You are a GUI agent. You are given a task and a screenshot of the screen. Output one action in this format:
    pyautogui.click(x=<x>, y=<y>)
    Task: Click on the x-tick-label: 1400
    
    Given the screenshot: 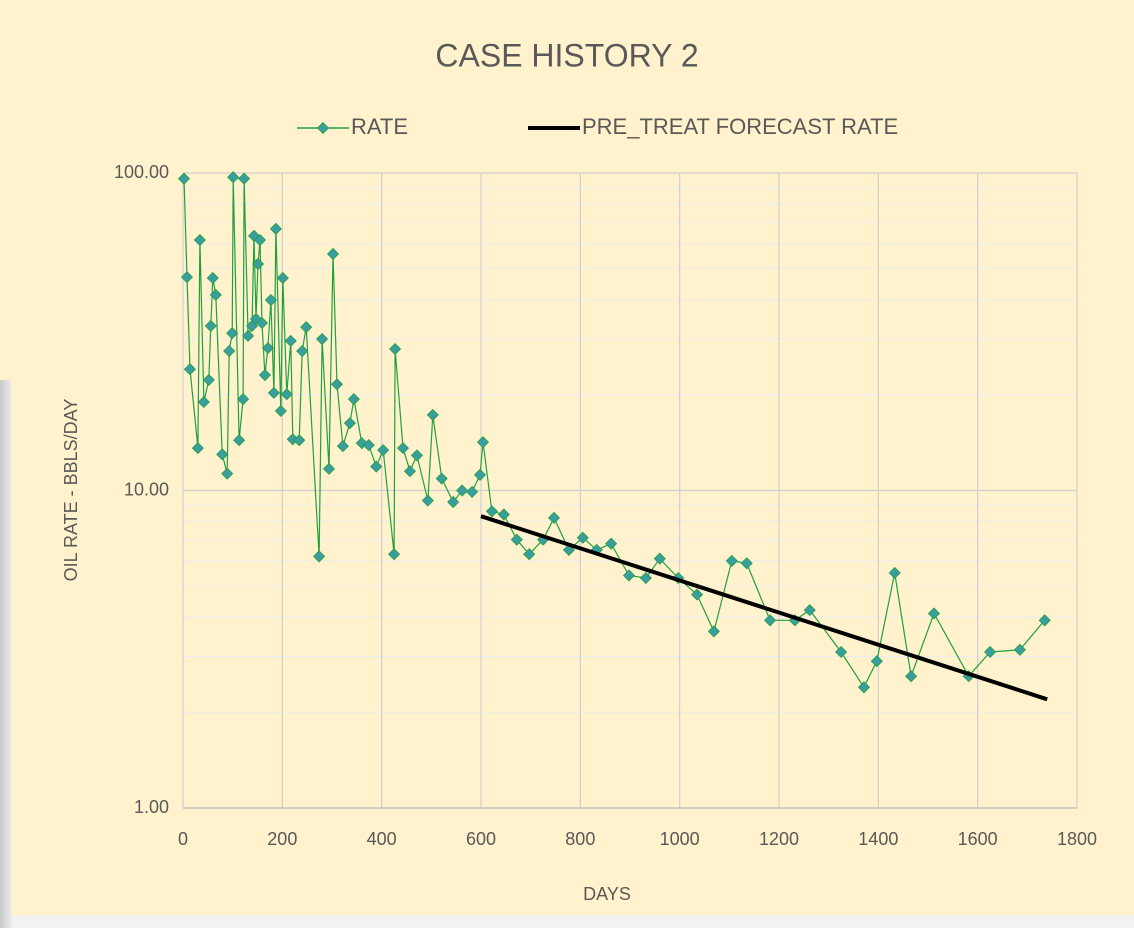 What is the action you would take?
    pyautogui.click(x=878, y=839)
    